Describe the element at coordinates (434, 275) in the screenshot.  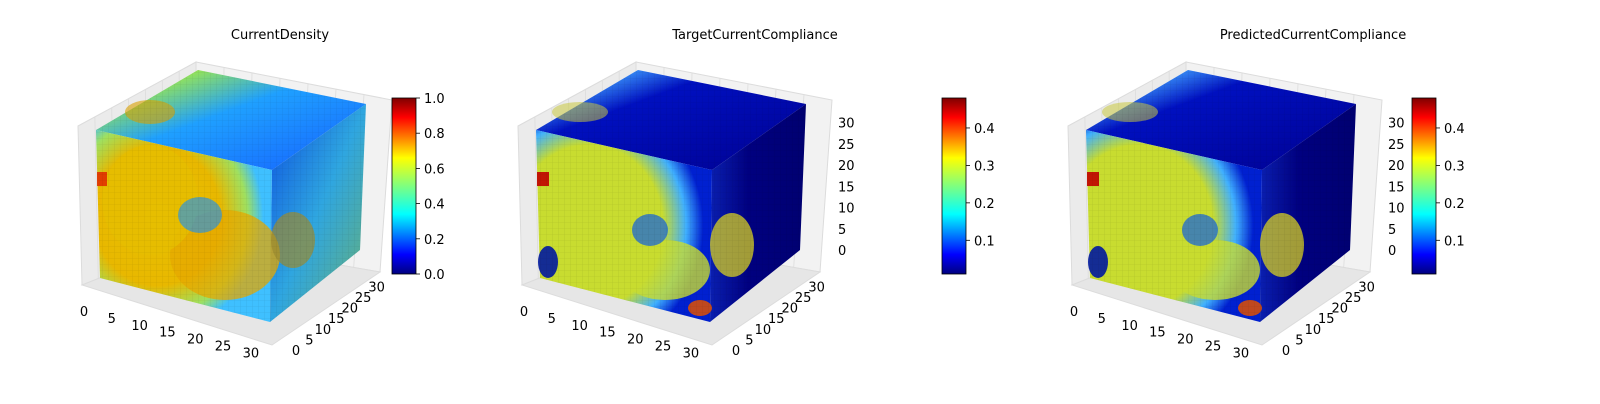
I see `colorbar-tick-label: 0.0` at that location.